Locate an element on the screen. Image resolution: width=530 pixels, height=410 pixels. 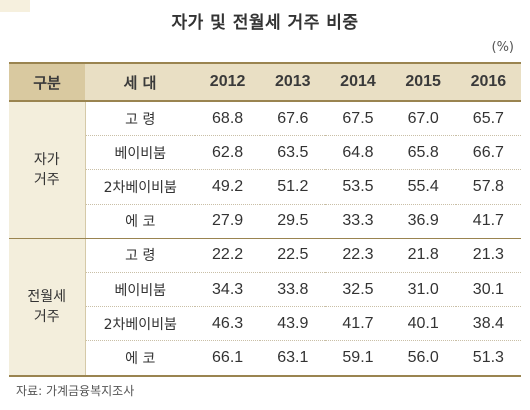
value-cell: 30.1 is located at coordinates (488, 290).